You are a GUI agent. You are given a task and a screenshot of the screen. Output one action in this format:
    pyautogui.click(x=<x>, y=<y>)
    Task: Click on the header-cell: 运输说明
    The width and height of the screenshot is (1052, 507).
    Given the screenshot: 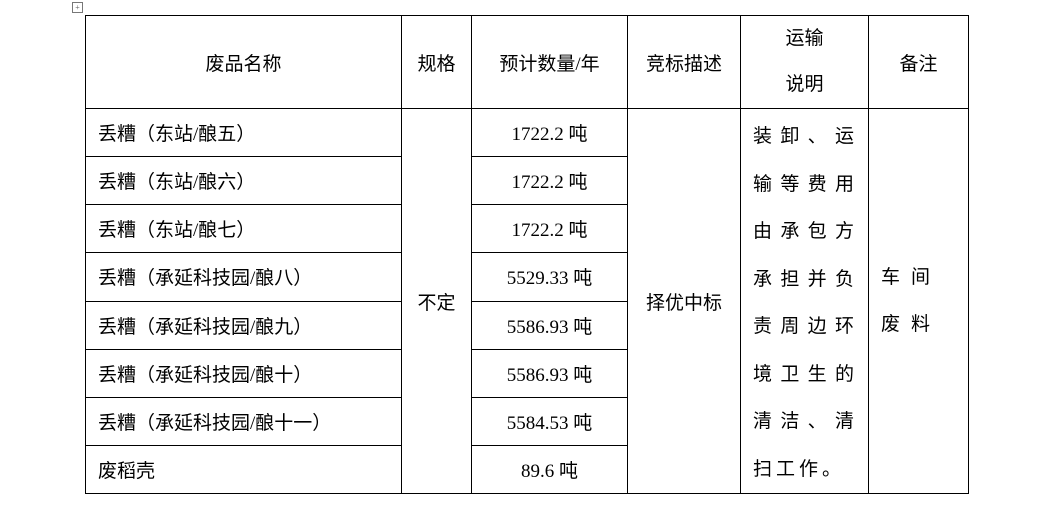 What is the action you would take?
    pyautogui.click(x=804, y=62)
    